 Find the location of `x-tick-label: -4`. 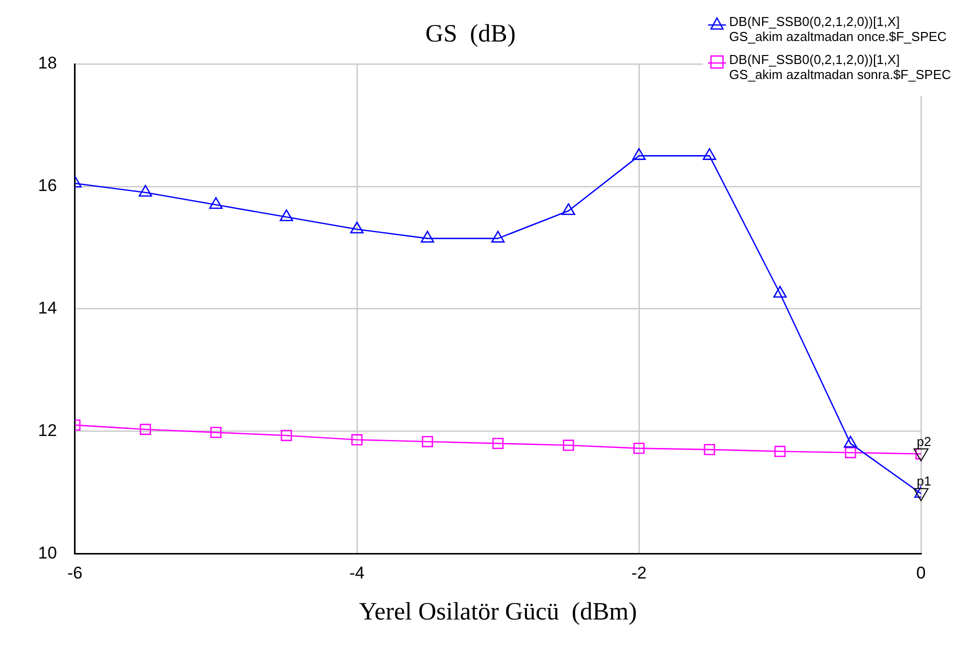

x-tick-label: -4 is located at coordinates (356, 572).